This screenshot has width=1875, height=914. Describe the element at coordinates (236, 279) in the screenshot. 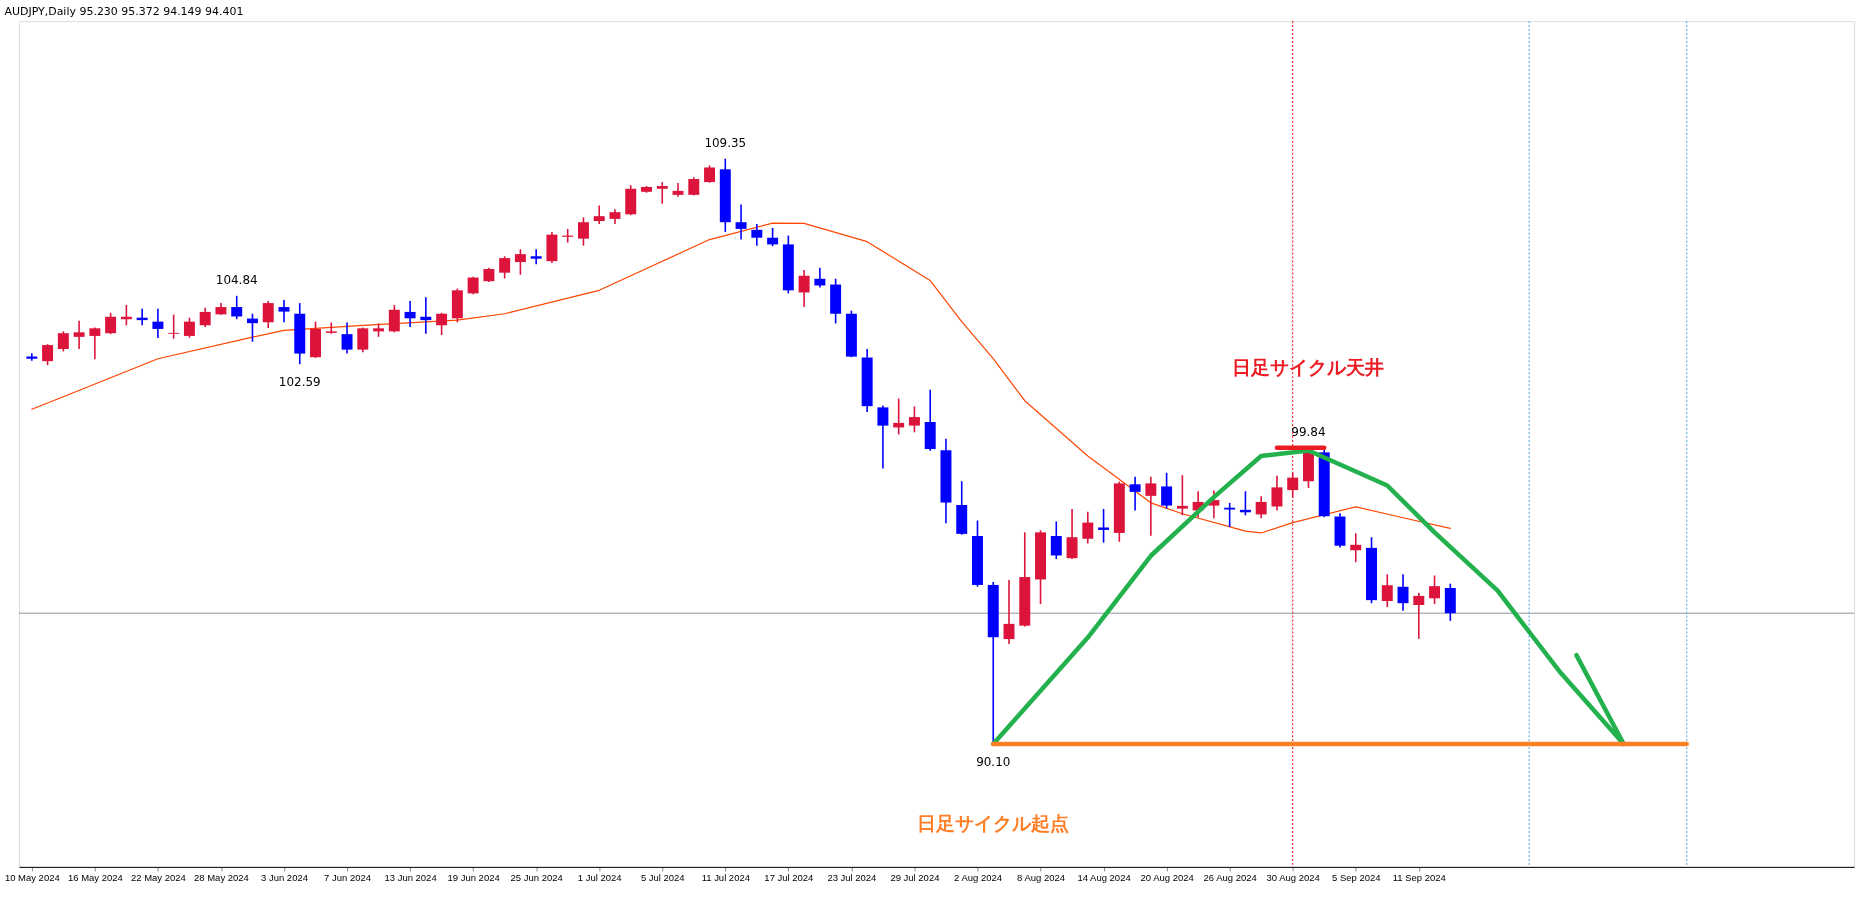

I see `annotation: 104.84` at that location.